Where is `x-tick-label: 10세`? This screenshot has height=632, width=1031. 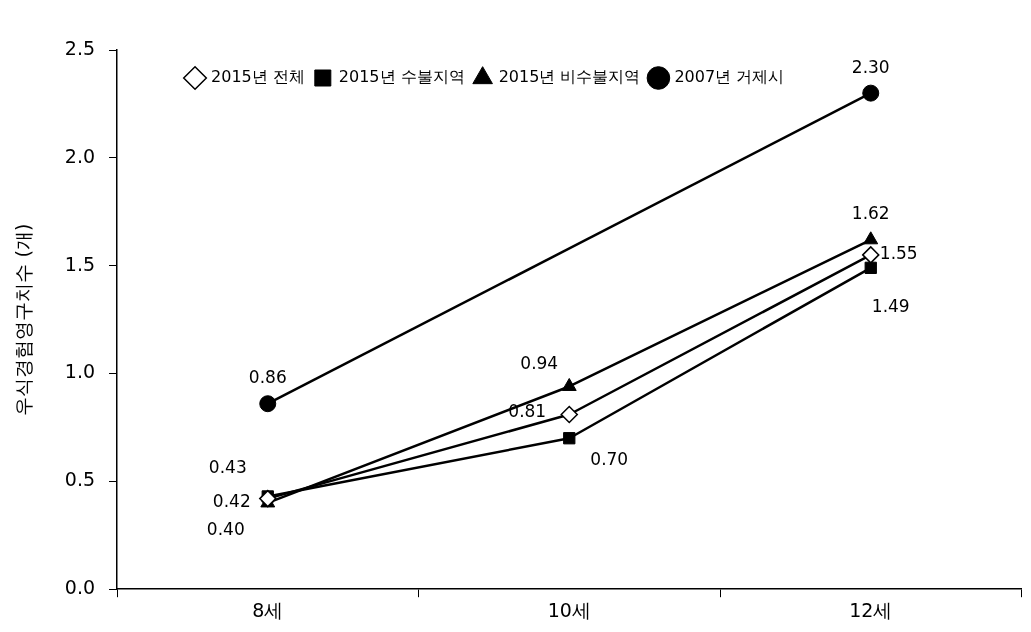 x-tick-label: 10세 is located at coordinates (569, 609).